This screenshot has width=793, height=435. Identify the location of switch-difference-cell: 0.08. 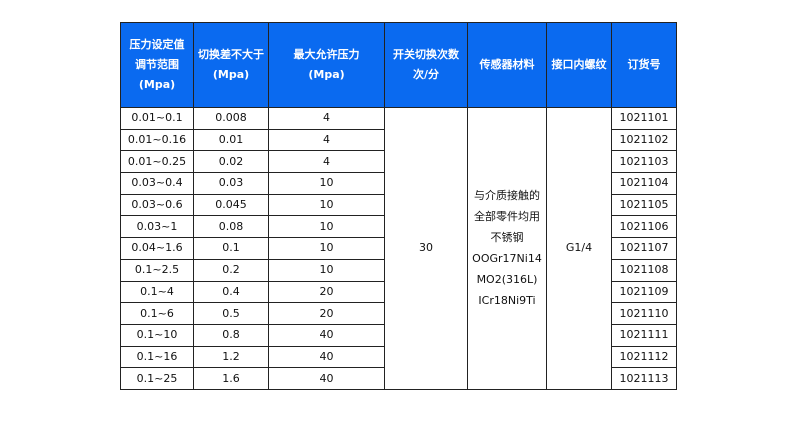
(231, 227).